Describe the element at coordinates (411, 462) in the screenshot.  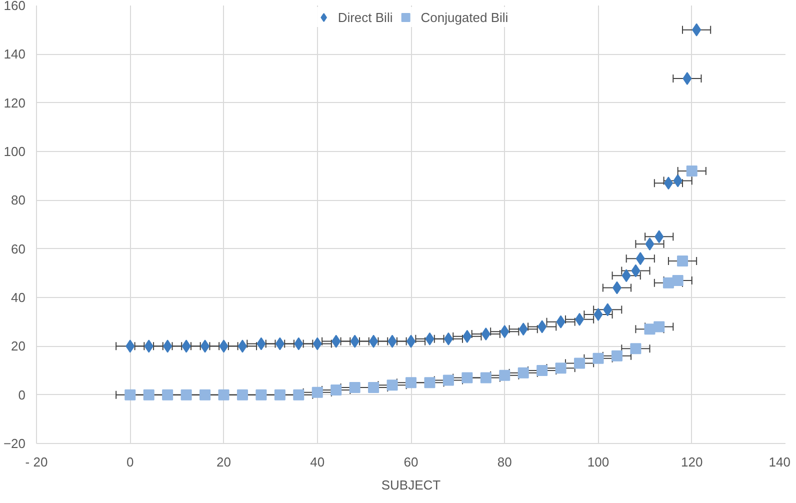
I see `x-tick-label: 60` at that location.